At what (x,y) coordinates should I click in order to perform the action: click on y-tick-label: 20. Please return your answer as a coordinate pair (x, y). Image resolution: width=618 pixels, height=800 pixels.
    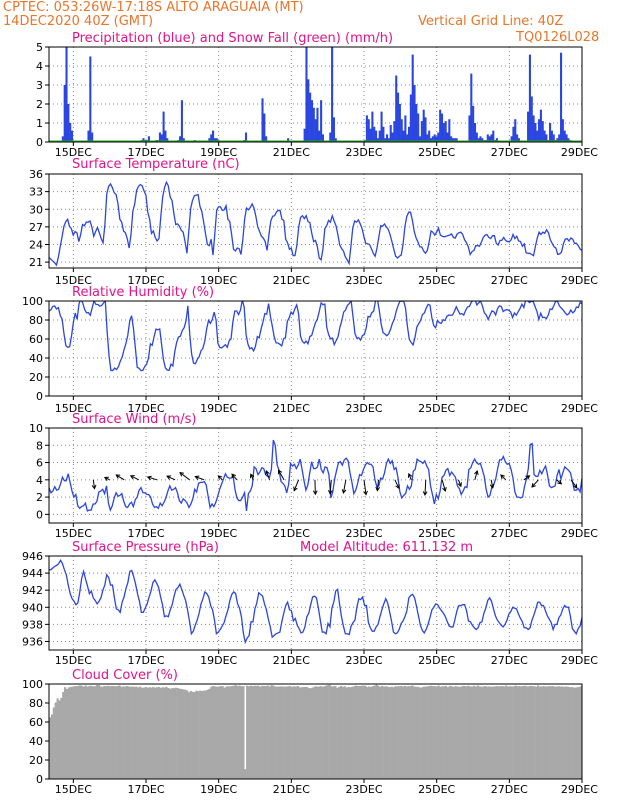
    Looking at the image, I should click on (36, 760).